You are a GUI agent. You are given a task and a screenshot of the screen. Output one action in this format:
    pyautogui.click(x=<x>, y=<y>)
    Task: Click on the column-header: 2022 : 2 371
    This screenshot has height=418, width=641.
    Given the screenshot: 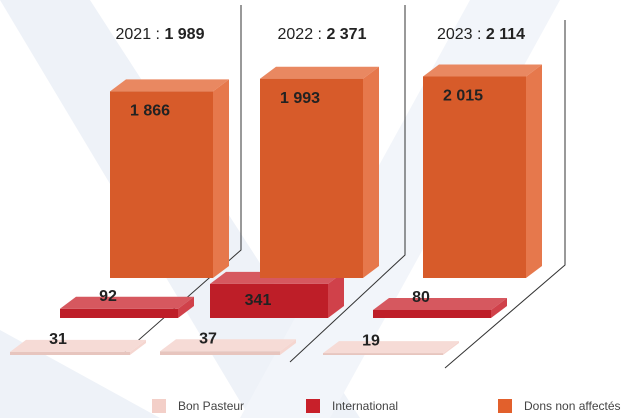 What is the action you would take?
    pyautogui.click(x=322, y=34)
    